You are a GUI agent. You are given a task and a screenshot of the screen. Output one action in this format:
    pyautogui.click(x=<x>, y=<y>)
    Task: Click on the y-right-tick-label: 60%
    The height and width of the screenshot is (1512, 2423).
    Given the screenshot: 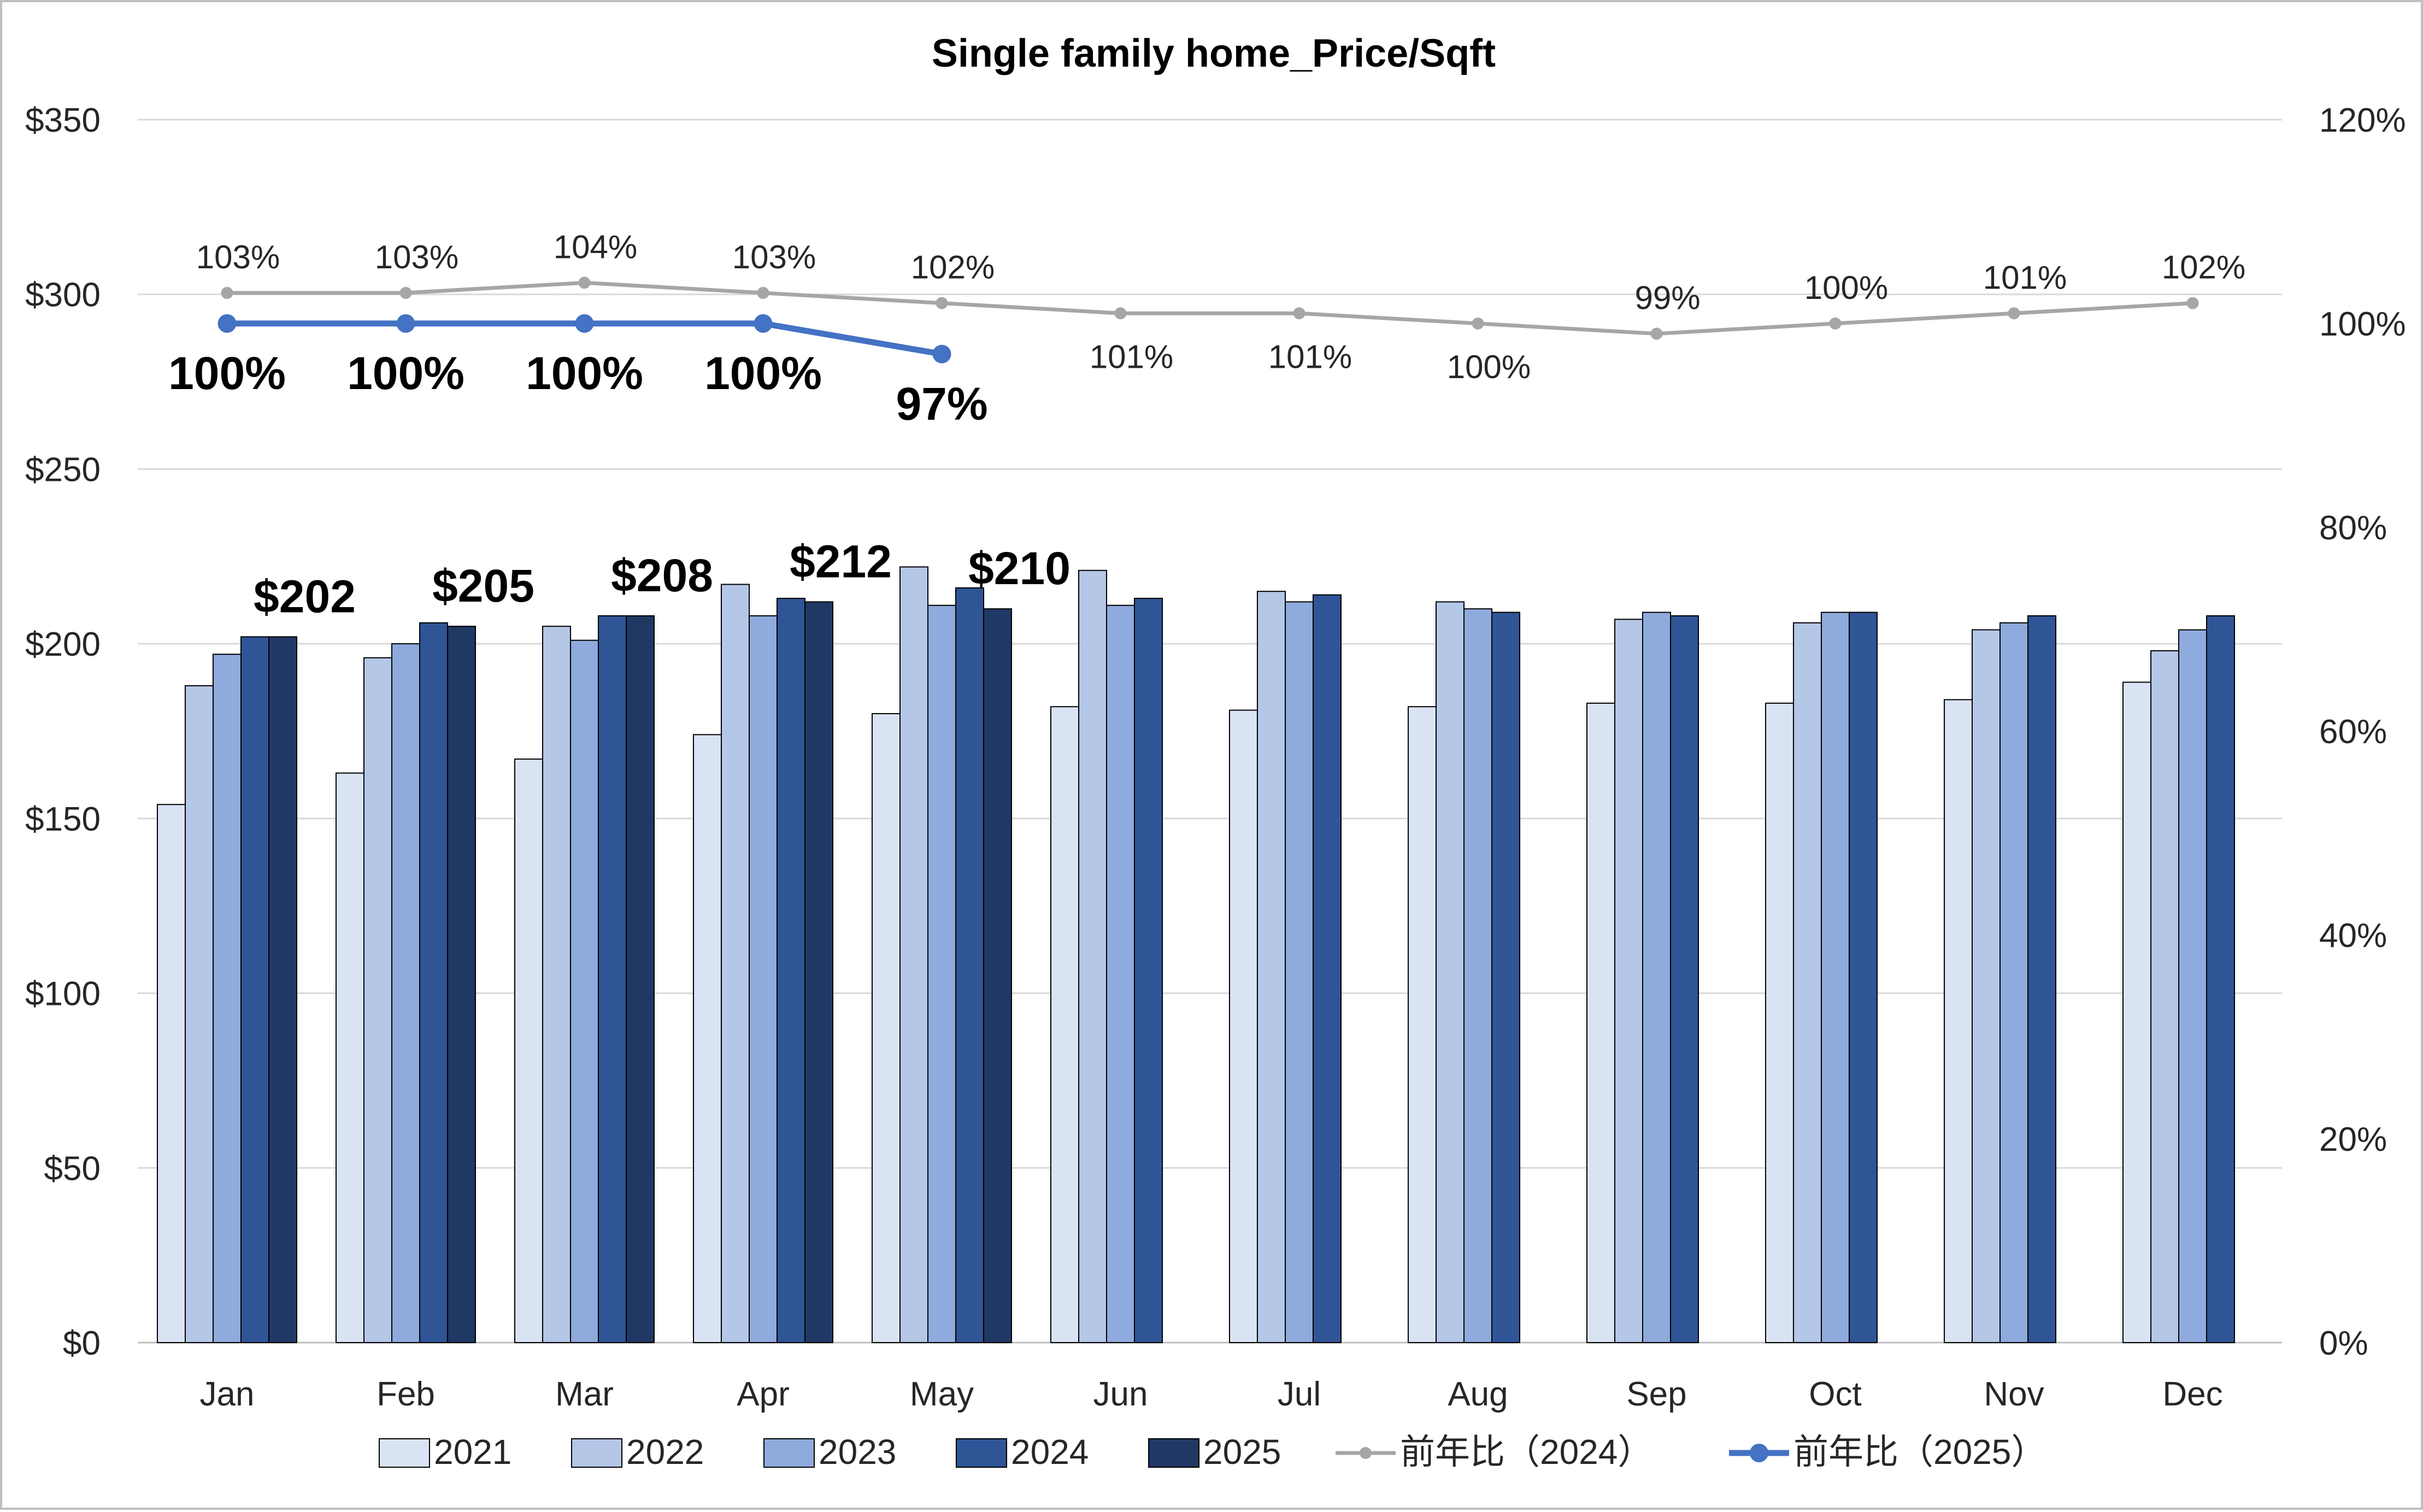 What is the action you would take?
    pyautogui.click(x=2353, y=732)
    